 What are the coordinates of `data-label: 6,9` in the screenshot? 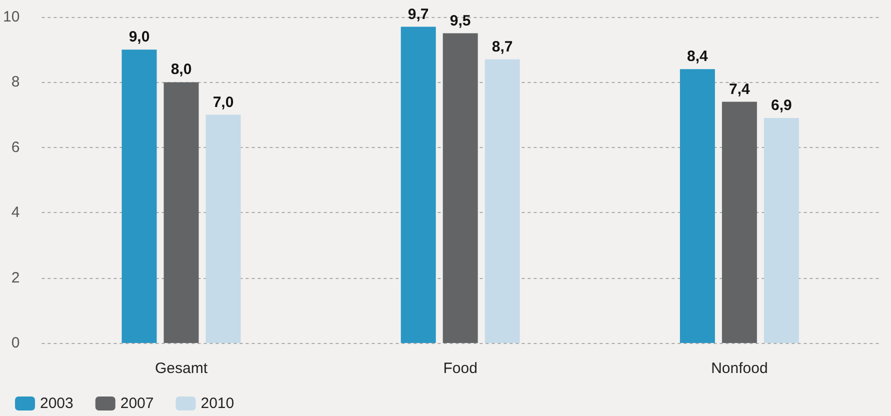 It's located at (781, 105).